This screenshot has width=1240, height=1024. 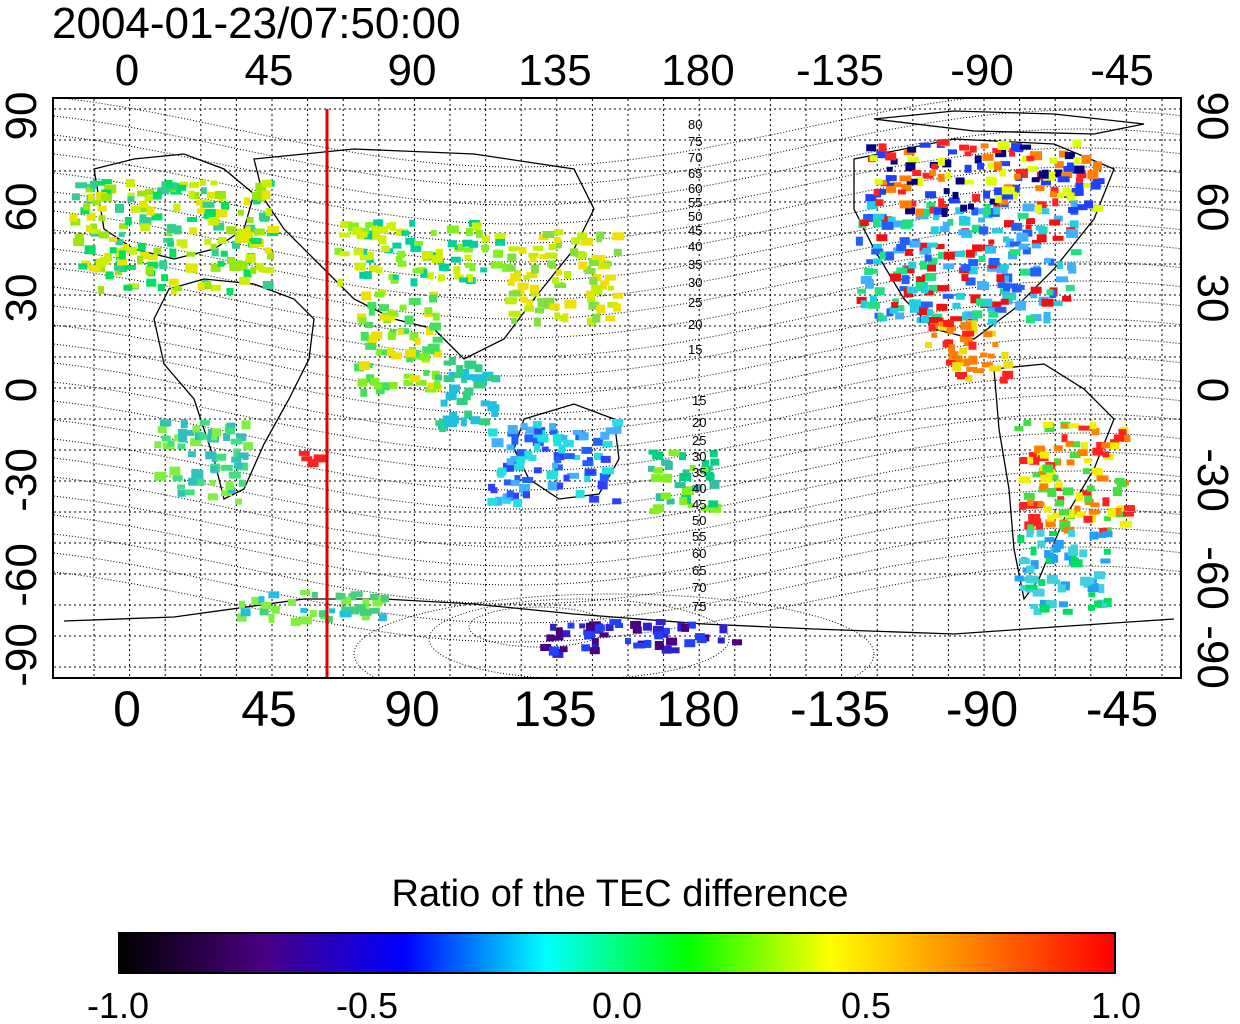 I want to click on right-tick-label: 0, so click(x=1212, y=390).